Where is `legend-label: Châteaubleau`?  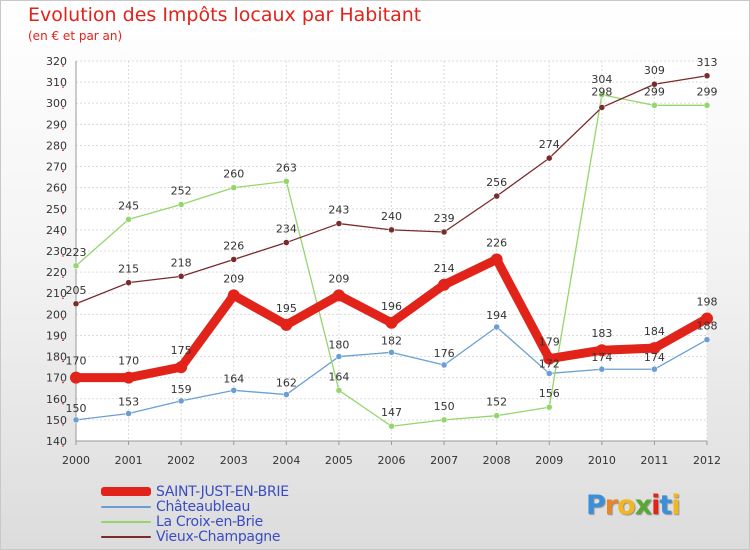
legend-label: Châteaubleau is located at coordinates (203, 507).